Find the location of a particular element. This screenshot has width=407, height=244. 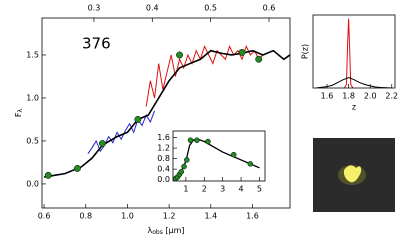

source is located at coordinates (352, 174).